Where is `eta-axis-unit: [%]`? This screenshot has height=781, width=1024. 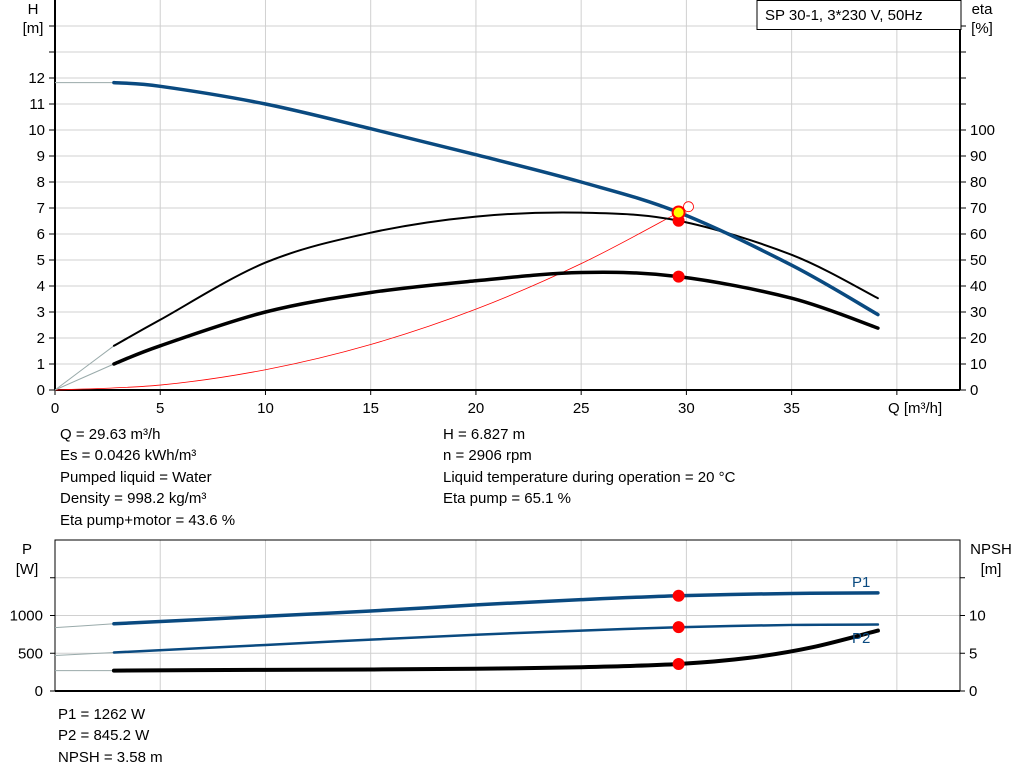
eta-axis-unit: [%] is located at coordinates (982, 28).